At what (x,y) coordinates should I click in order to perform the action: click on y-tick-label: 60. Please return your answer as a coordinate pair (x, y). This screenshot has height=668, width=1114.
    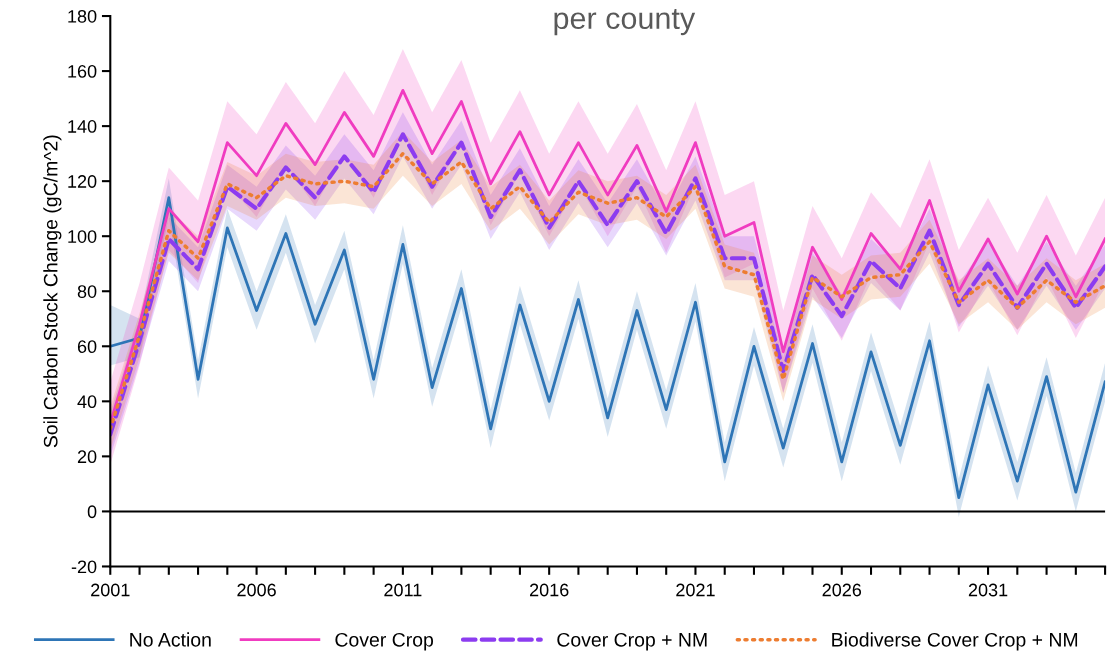
    Looking at the image, I should click on (87, 347).